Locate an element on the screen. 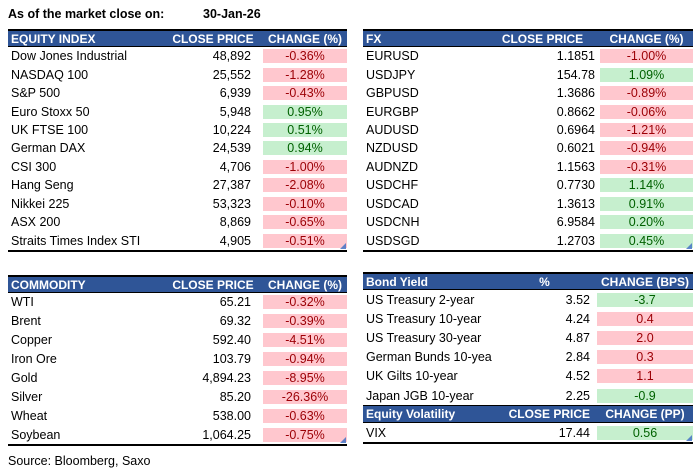  source-note: Source: Bloomberg, Saxo is located at coordinates (79, 461).